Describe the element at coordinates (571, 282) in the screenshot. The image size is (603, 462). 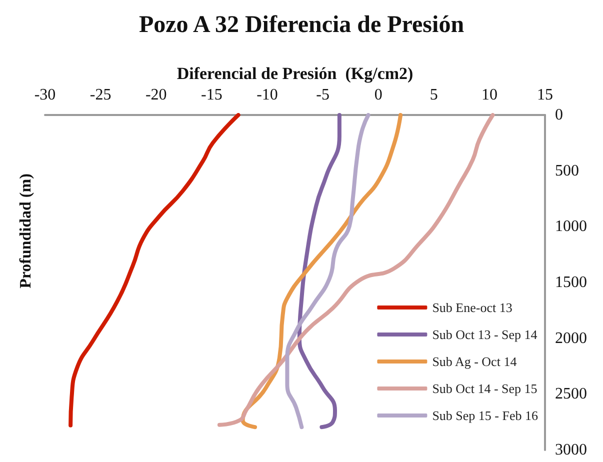
I see `y-tick-label: 1500` at that location.